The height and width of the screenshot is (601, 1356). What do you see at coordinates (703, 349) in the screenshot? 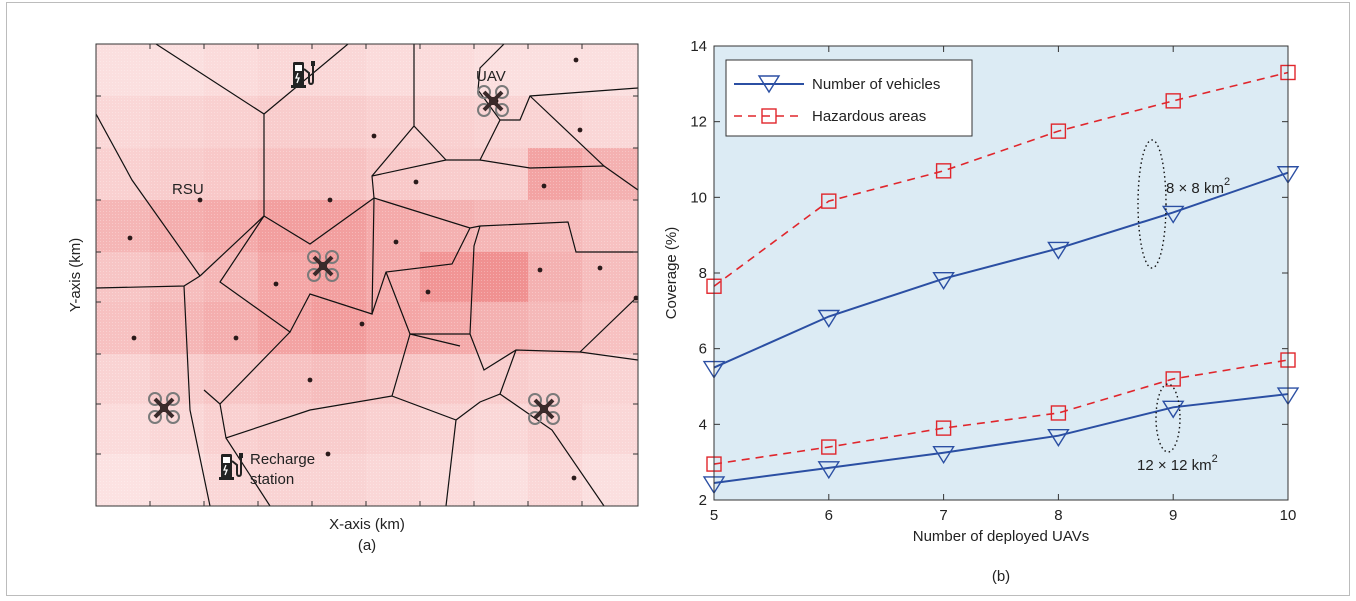
I see `y-tick-label: 6` at bounding box center [703, 349].